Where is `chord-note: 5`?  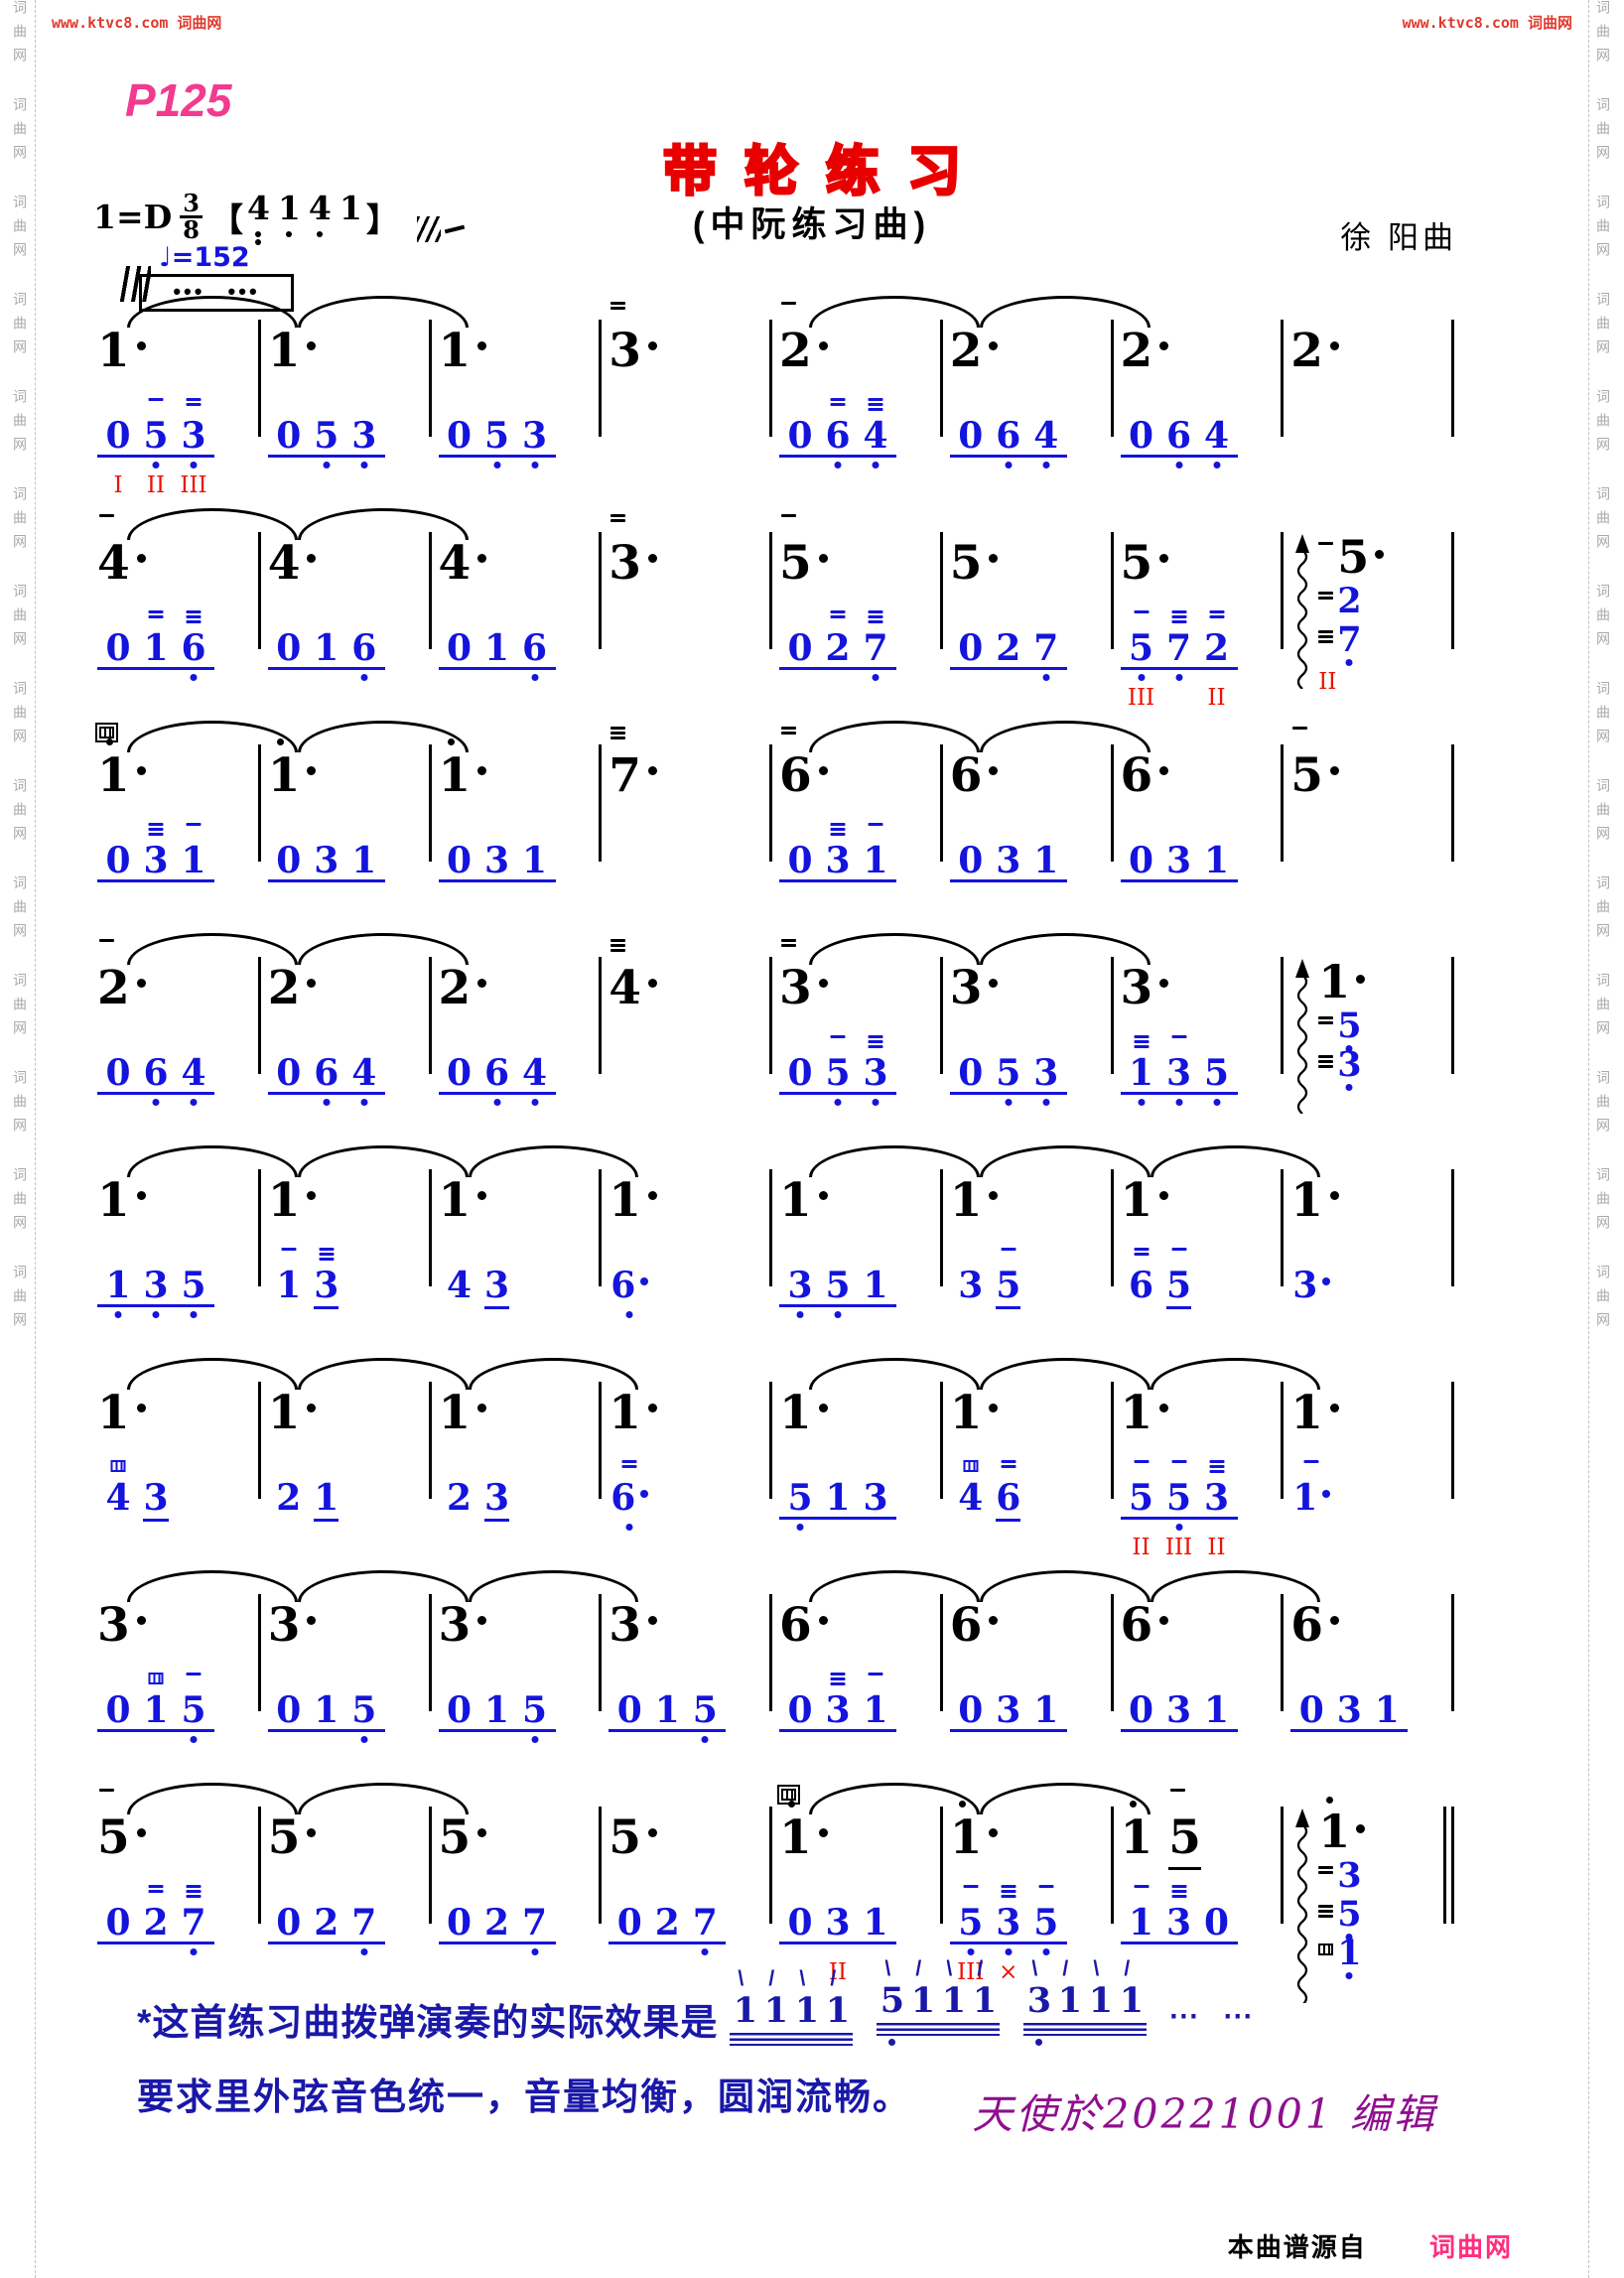 chord-note: 5 is located at coordinates (1341, 1030).